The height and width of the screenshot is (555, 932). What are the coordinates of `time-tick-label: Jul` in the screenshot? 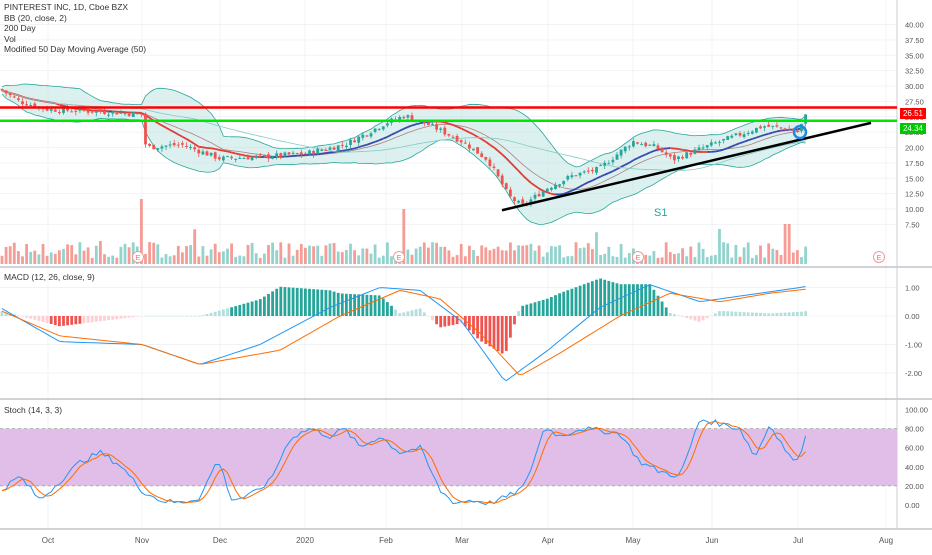 It's located at (798, 540).